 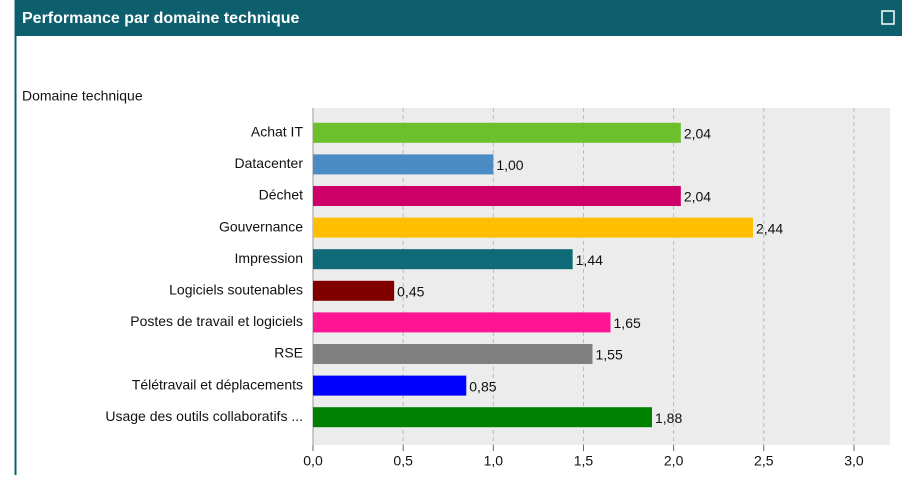 I want to click on x-tick-label: 3,0, so click(x=854, y=461).